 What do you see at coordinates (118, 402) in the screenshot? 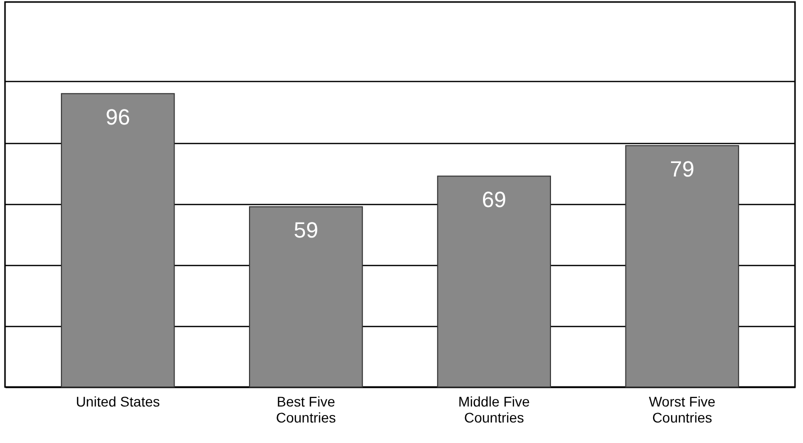
I see `x-tick-label: United States` at bounding box center [118, 402].